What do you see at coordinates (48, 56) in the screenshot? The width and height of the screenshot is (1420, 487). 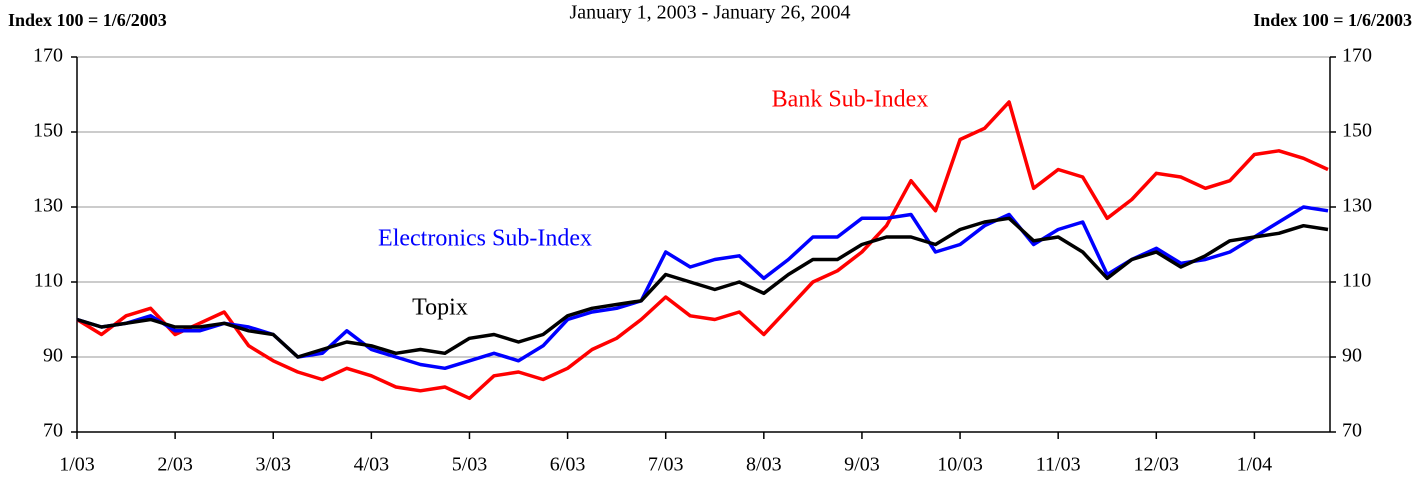 I see `y-tick-label: 170` at bounding box center [48, 56].